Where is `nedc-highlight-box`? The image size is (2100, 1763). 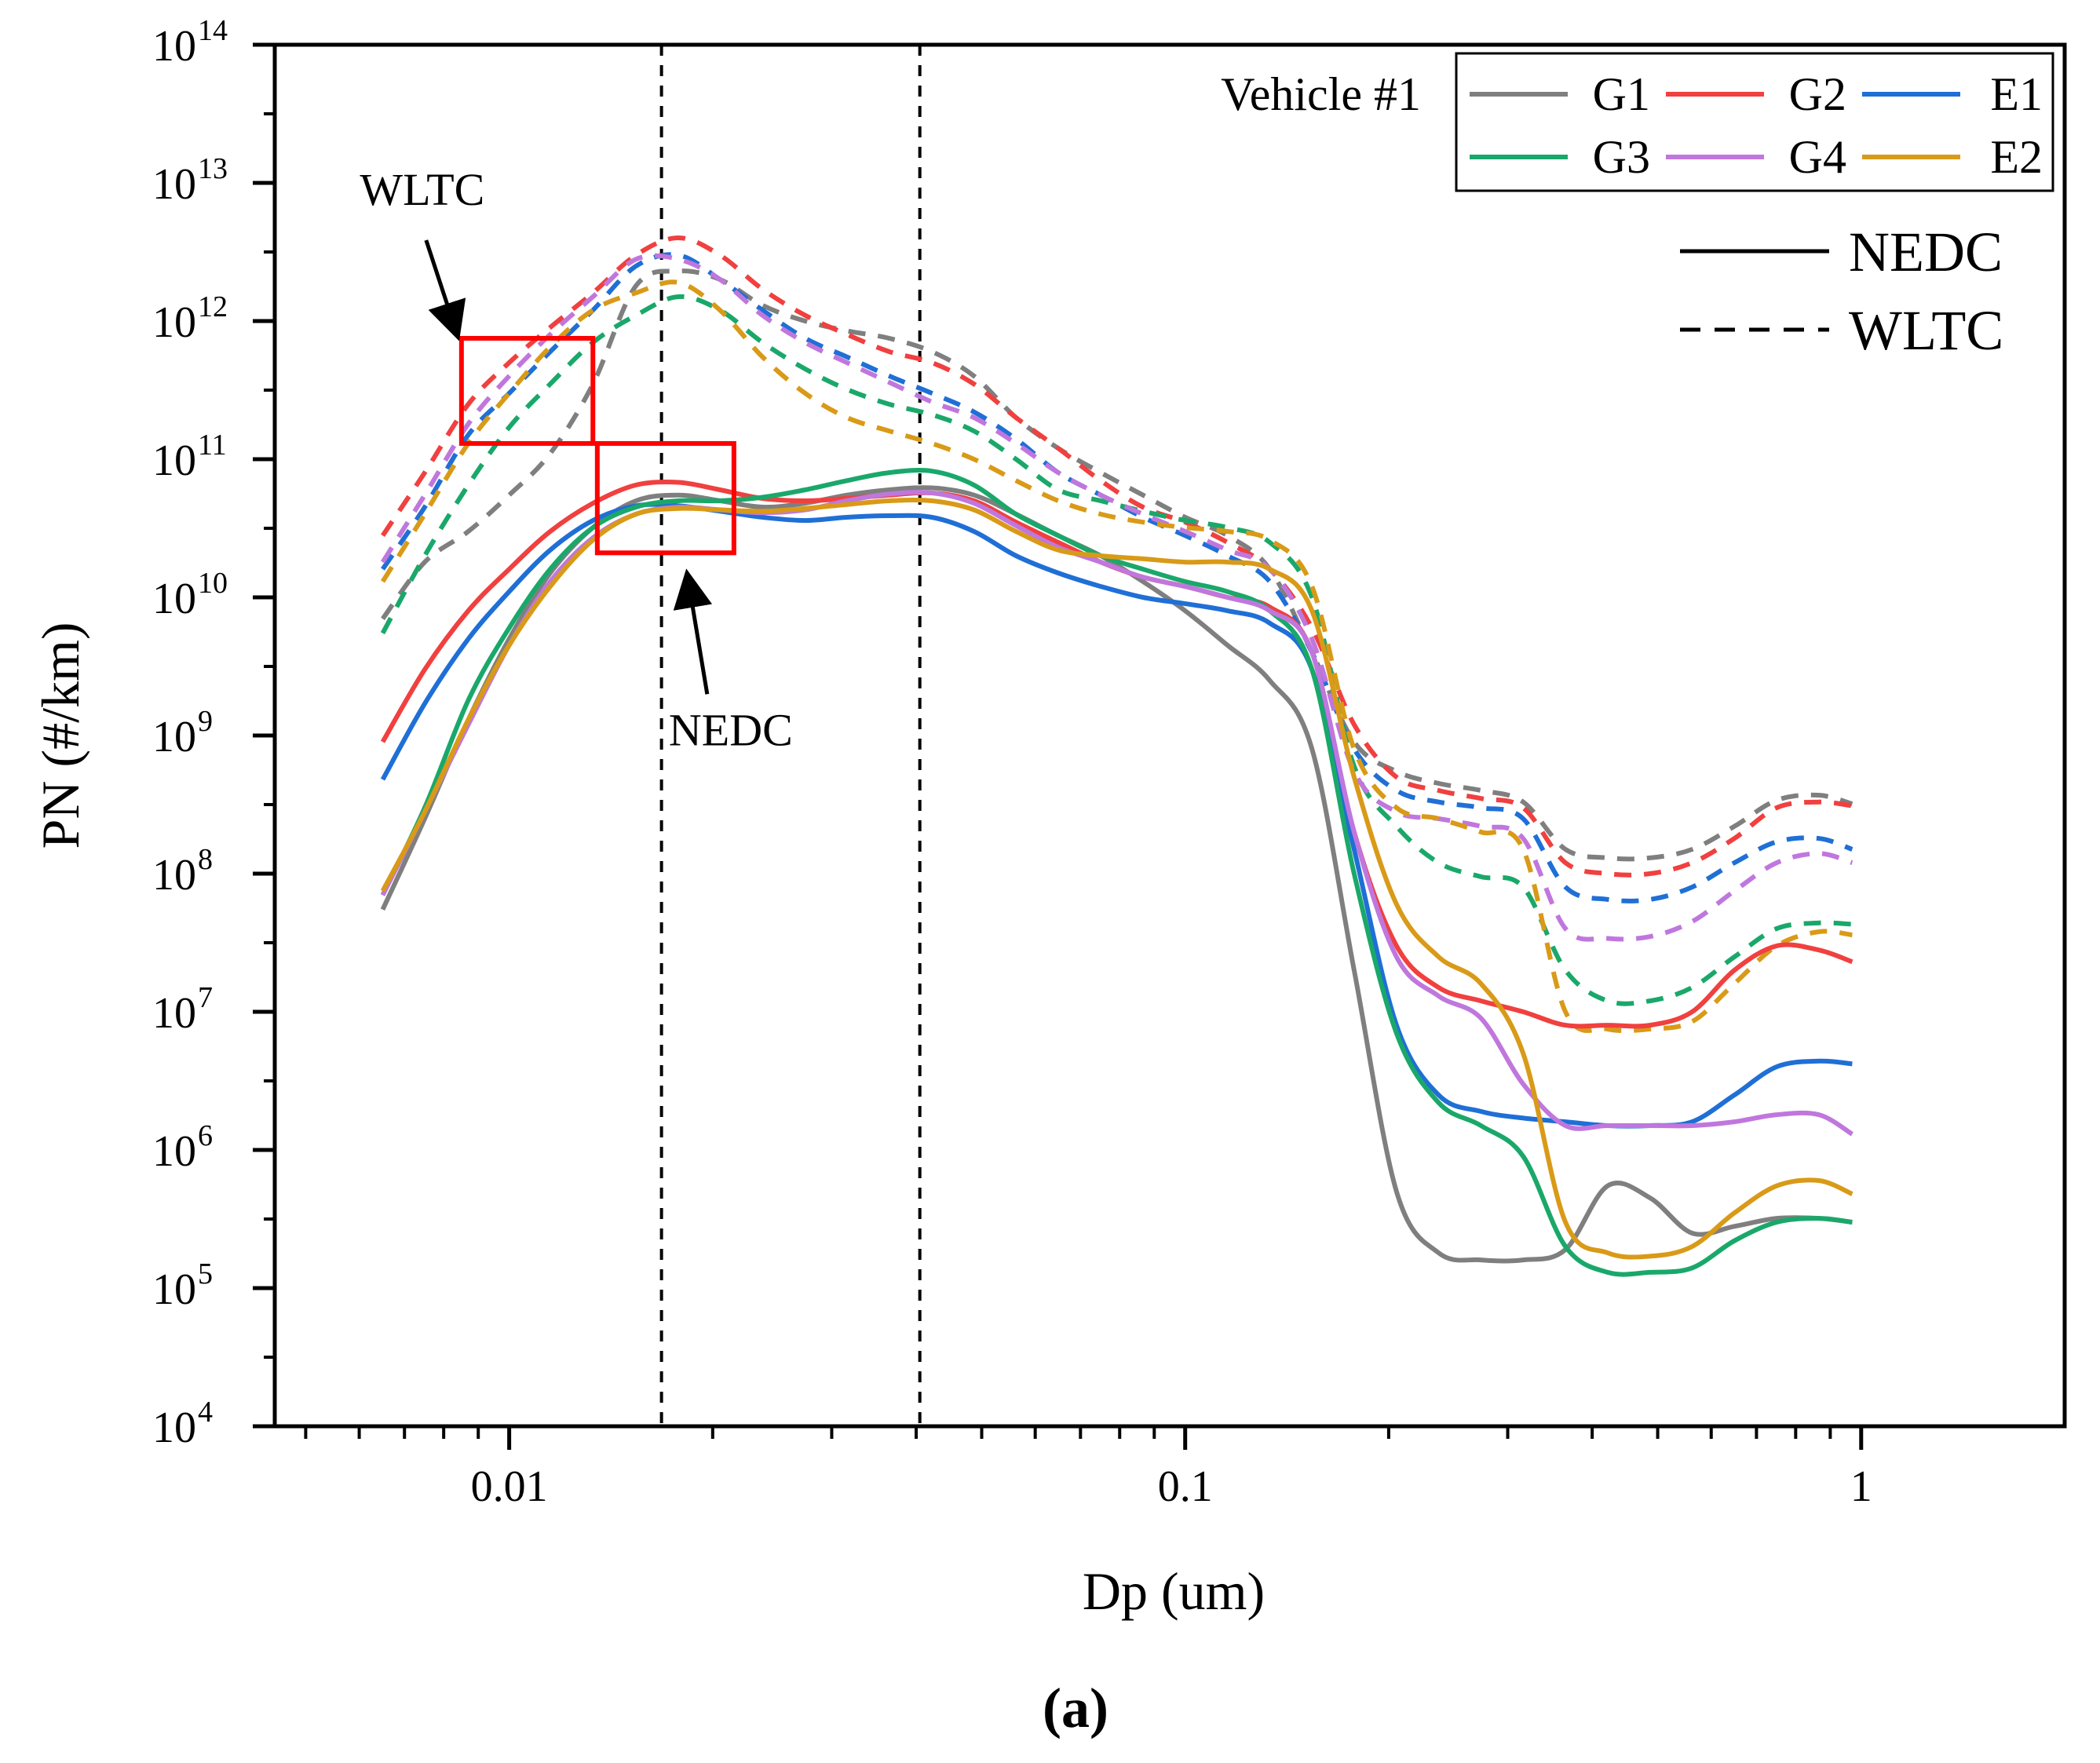 nedc-highlight-box is located at coordinates (665, 498).